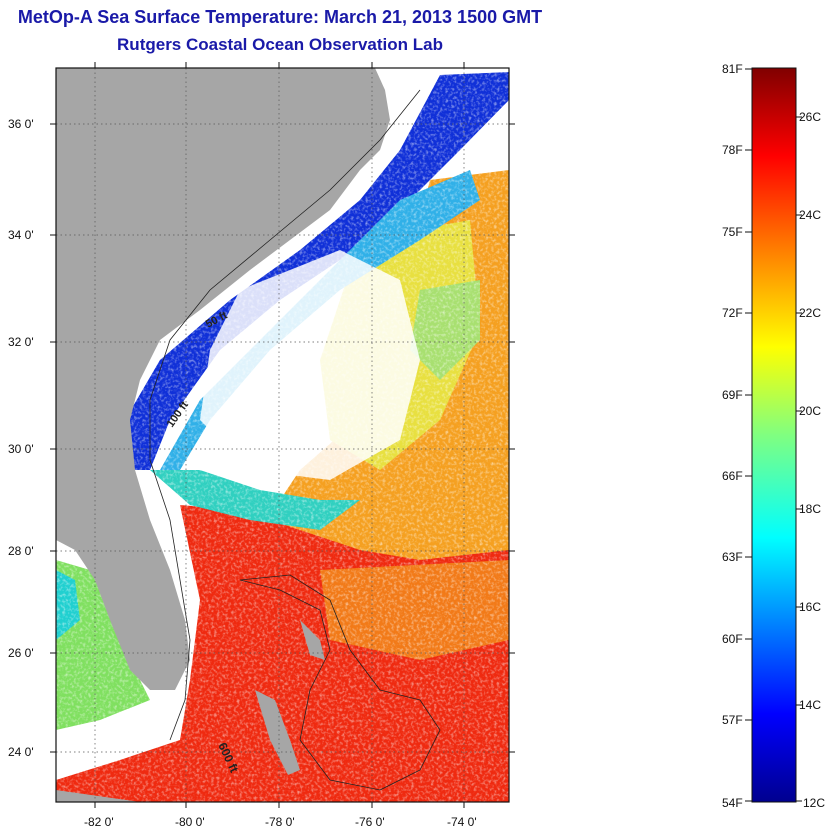 The image size is (833, 832). Describe the element at coordinates (21, 551) in the screenshot. I see `lat-label-28: 28 0'` at that location.